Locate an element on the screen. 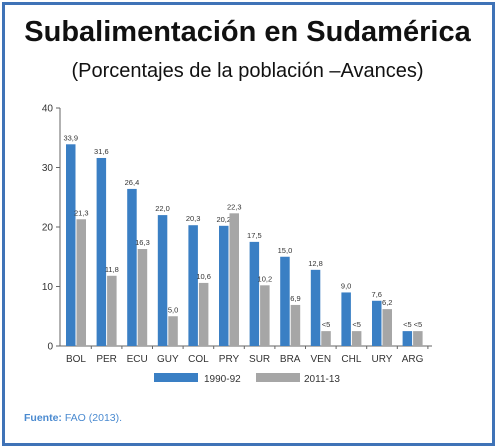 This screenshot has width=495, height=446. bar-2011-13-VEN is located at coordinates (326, 338).